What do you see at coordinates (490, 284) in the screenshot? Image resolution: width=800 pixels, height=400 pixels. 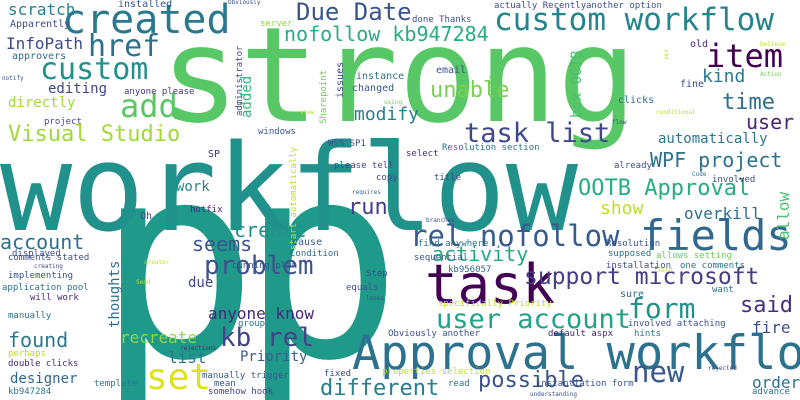 I see `word-task: task` at bounding box center [490, 284].